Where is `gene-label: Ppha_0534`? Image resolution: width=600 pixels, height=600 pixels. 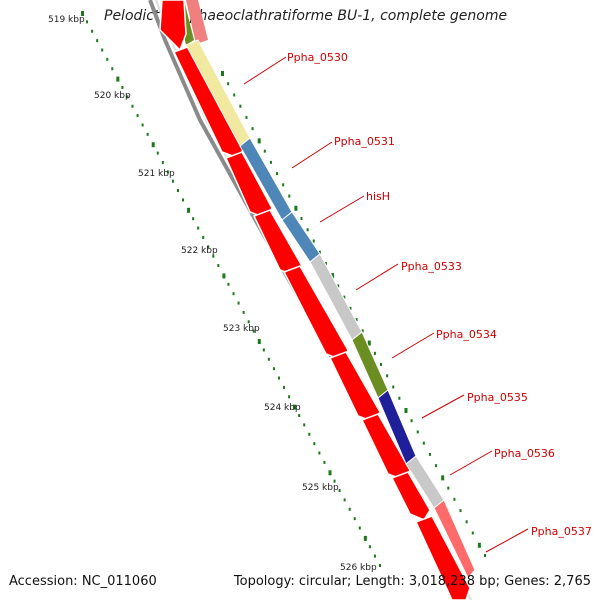 gene-label: Ppha_0534 is located at coordinates (466, 334).